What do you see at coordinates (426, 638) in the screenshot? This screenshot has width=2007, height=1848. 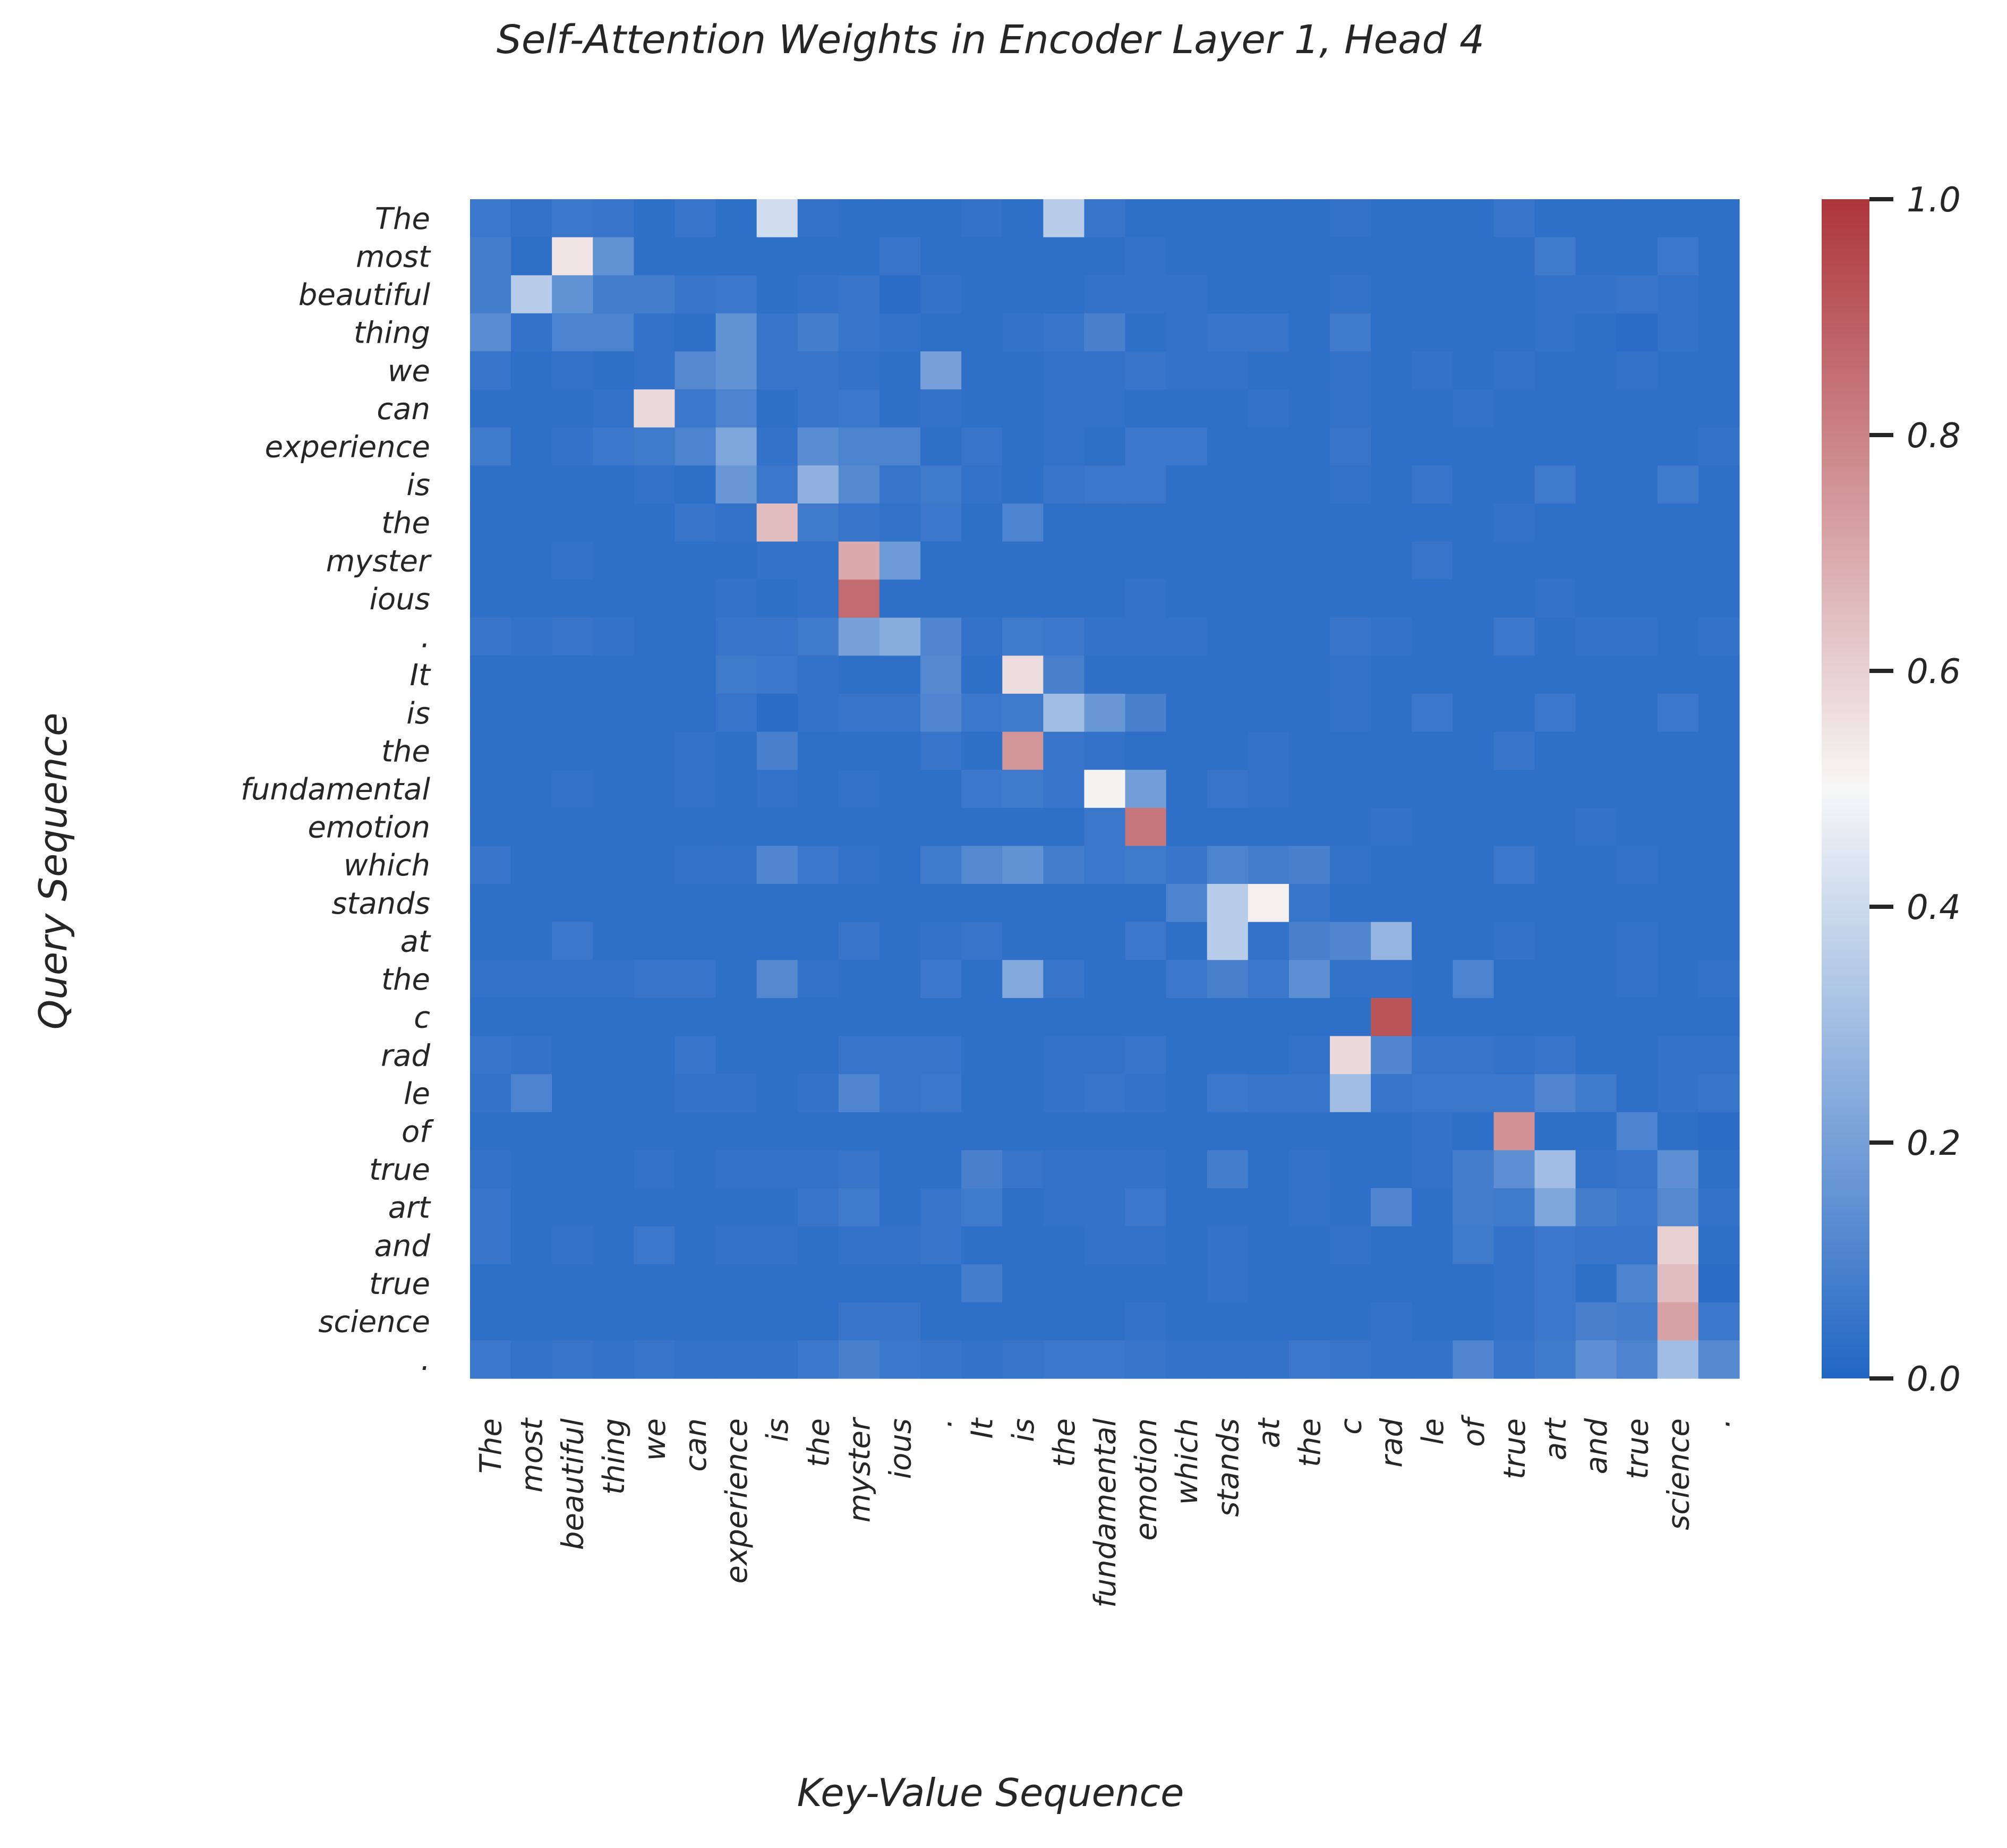 I see `y-tick-label: .` at bounding box center [426, 638].